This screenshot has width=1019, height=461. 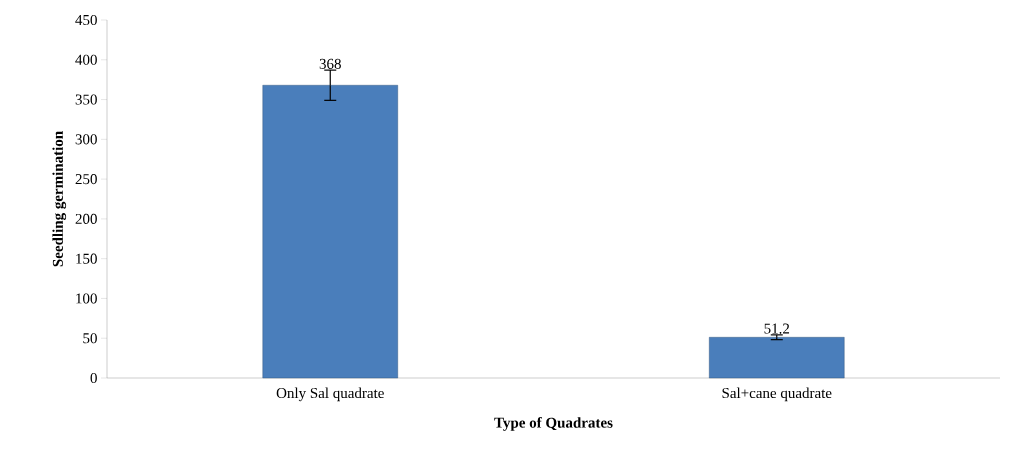 What do you see at coordinates (330, 394) in the screenshot?
I see `x-tick-label: Only Sal quadrate` at bounding box center [330, 394].